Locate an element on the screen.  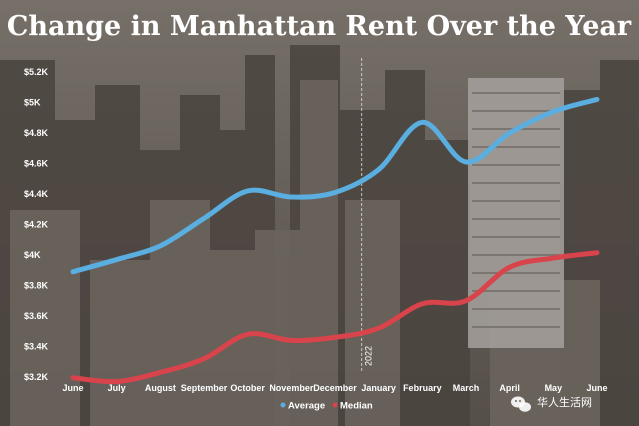
y-tick-label: $5K is located at coordinates (32, 103).